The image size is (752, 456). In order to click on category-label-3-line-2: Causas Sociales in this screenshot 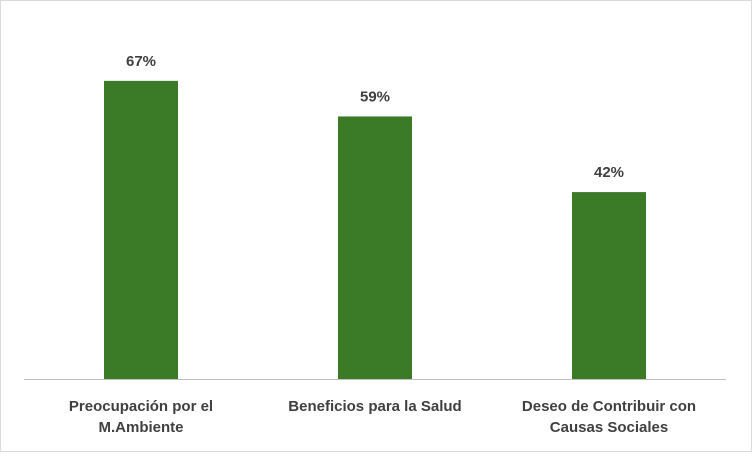, I will do `click(609, 427)`.